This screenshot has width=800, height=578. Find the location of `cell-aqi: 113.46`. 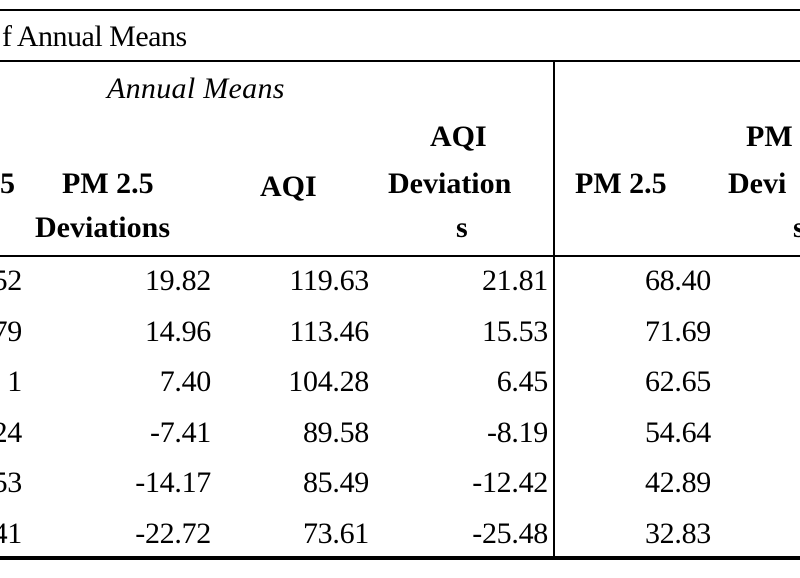

cell-aqi: 113.46 is located at coordinates (329, 331).